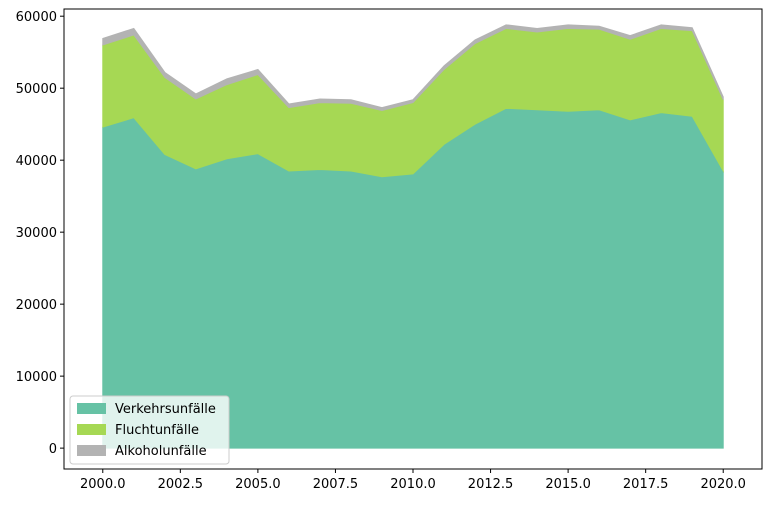 This screenshot has height=505, width=771. Describe the element at coordinates (91, 408) in the screenshot. I see `legend-swatch-verkehrsunfaelle` at that location.